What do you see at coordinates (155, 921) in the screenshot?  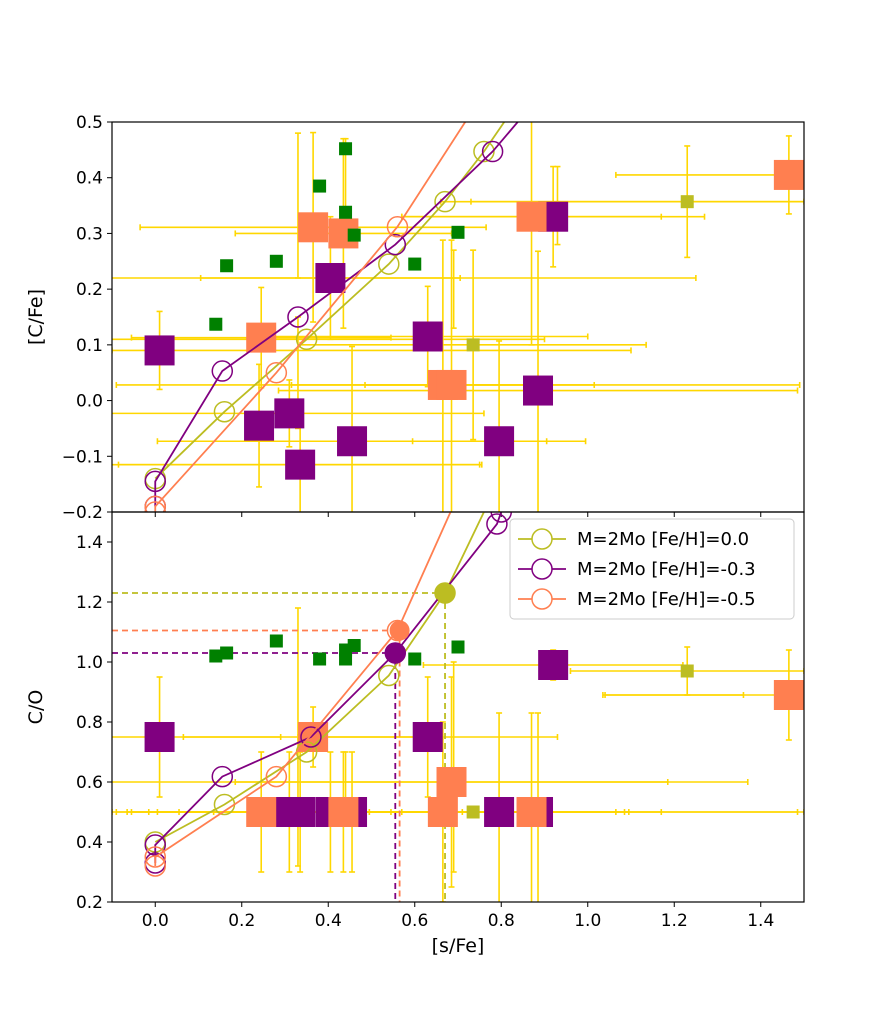 I see `x-tick-label: 0.0` at bounding box center [155, 921].